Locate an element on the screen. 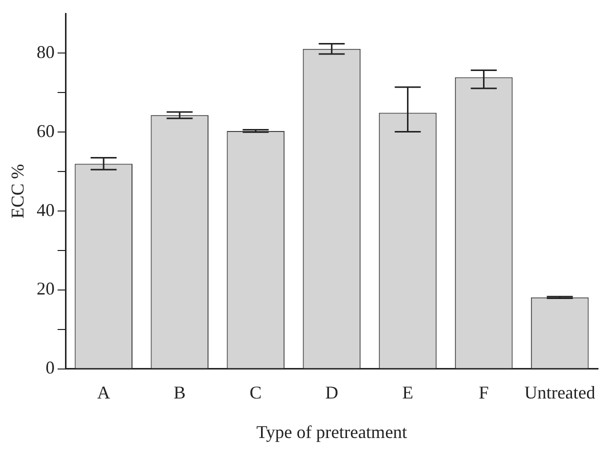  x-tick-label: A is located at coordinates (103, 392).